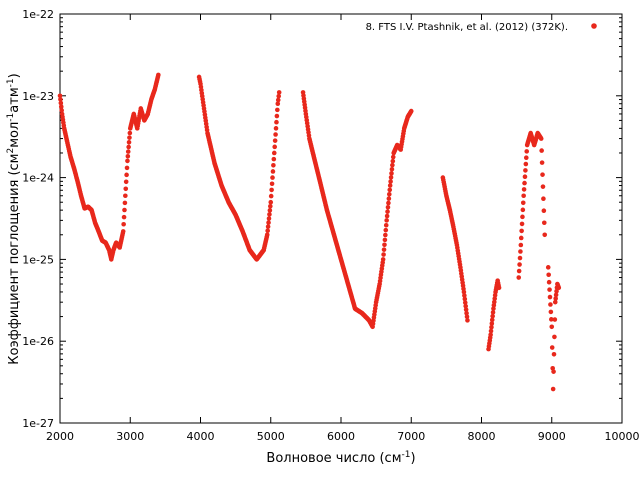  I want to click on y-tick-label: 1e-27, so click(38, 423).